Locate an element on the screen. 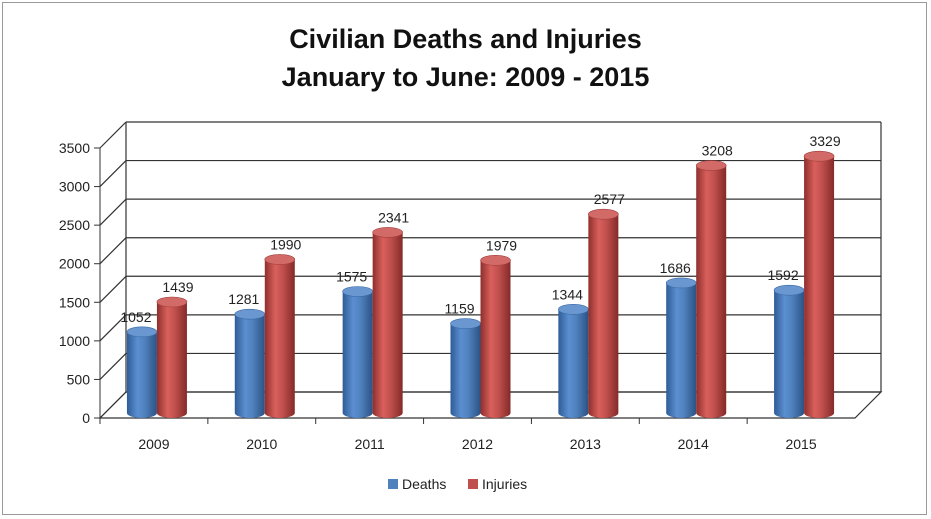  xtick-label-2009: 2009 is located at coordinates (153, 444).